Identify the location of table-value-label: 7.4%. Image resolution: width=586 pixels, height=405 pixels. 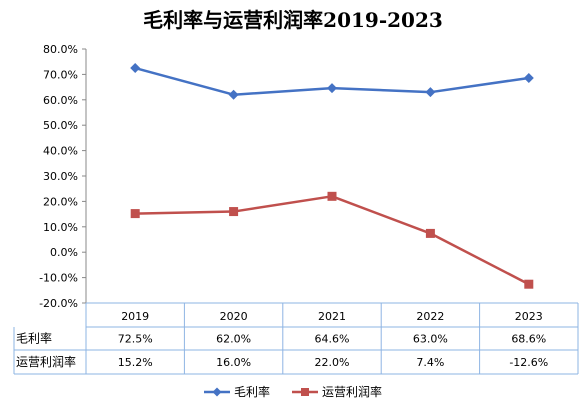
(430, 362).